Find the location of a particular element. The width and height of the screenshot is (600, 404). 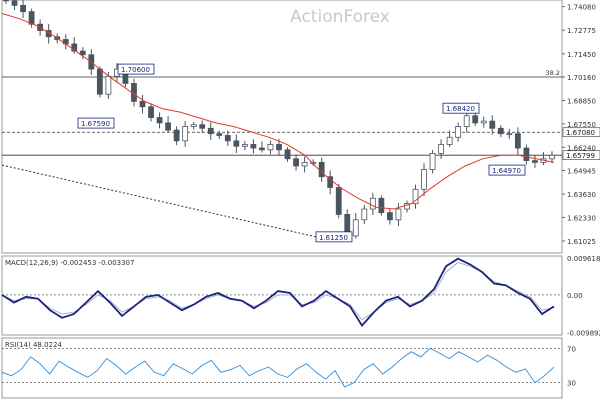

price-y-tick-label: 1.67550 is located at coordinates (581, 125).